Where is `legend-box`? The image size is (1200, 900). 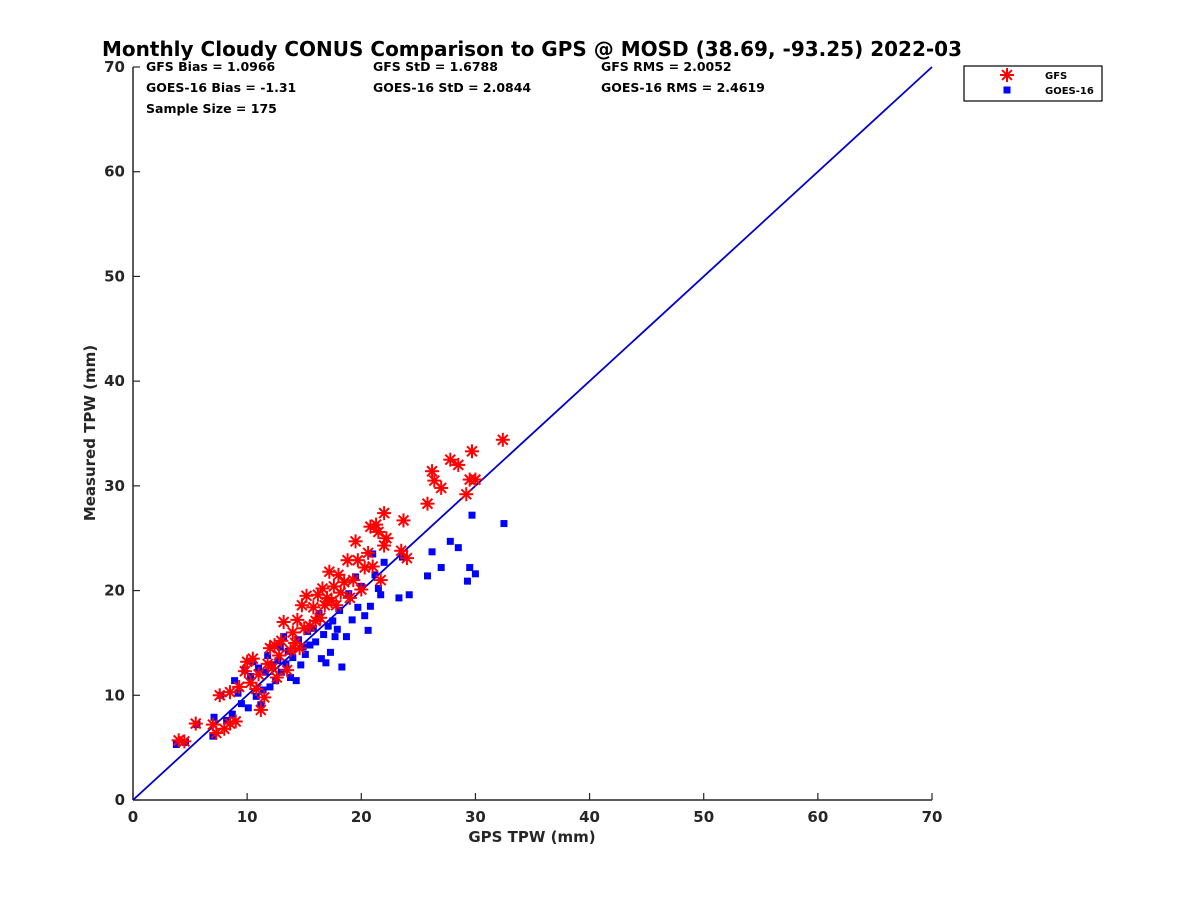 legend-box is located at coordinates (1033, 83).